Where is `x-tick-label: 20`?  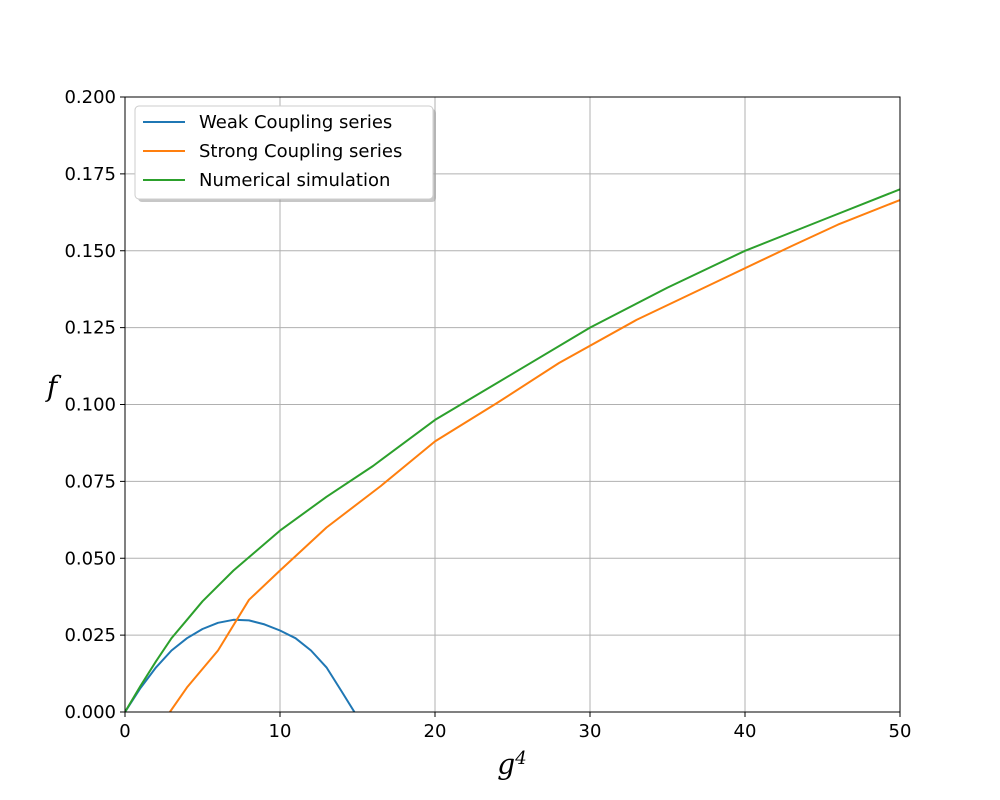 x-tick-label: 20 is located at coordinates (435, 731).